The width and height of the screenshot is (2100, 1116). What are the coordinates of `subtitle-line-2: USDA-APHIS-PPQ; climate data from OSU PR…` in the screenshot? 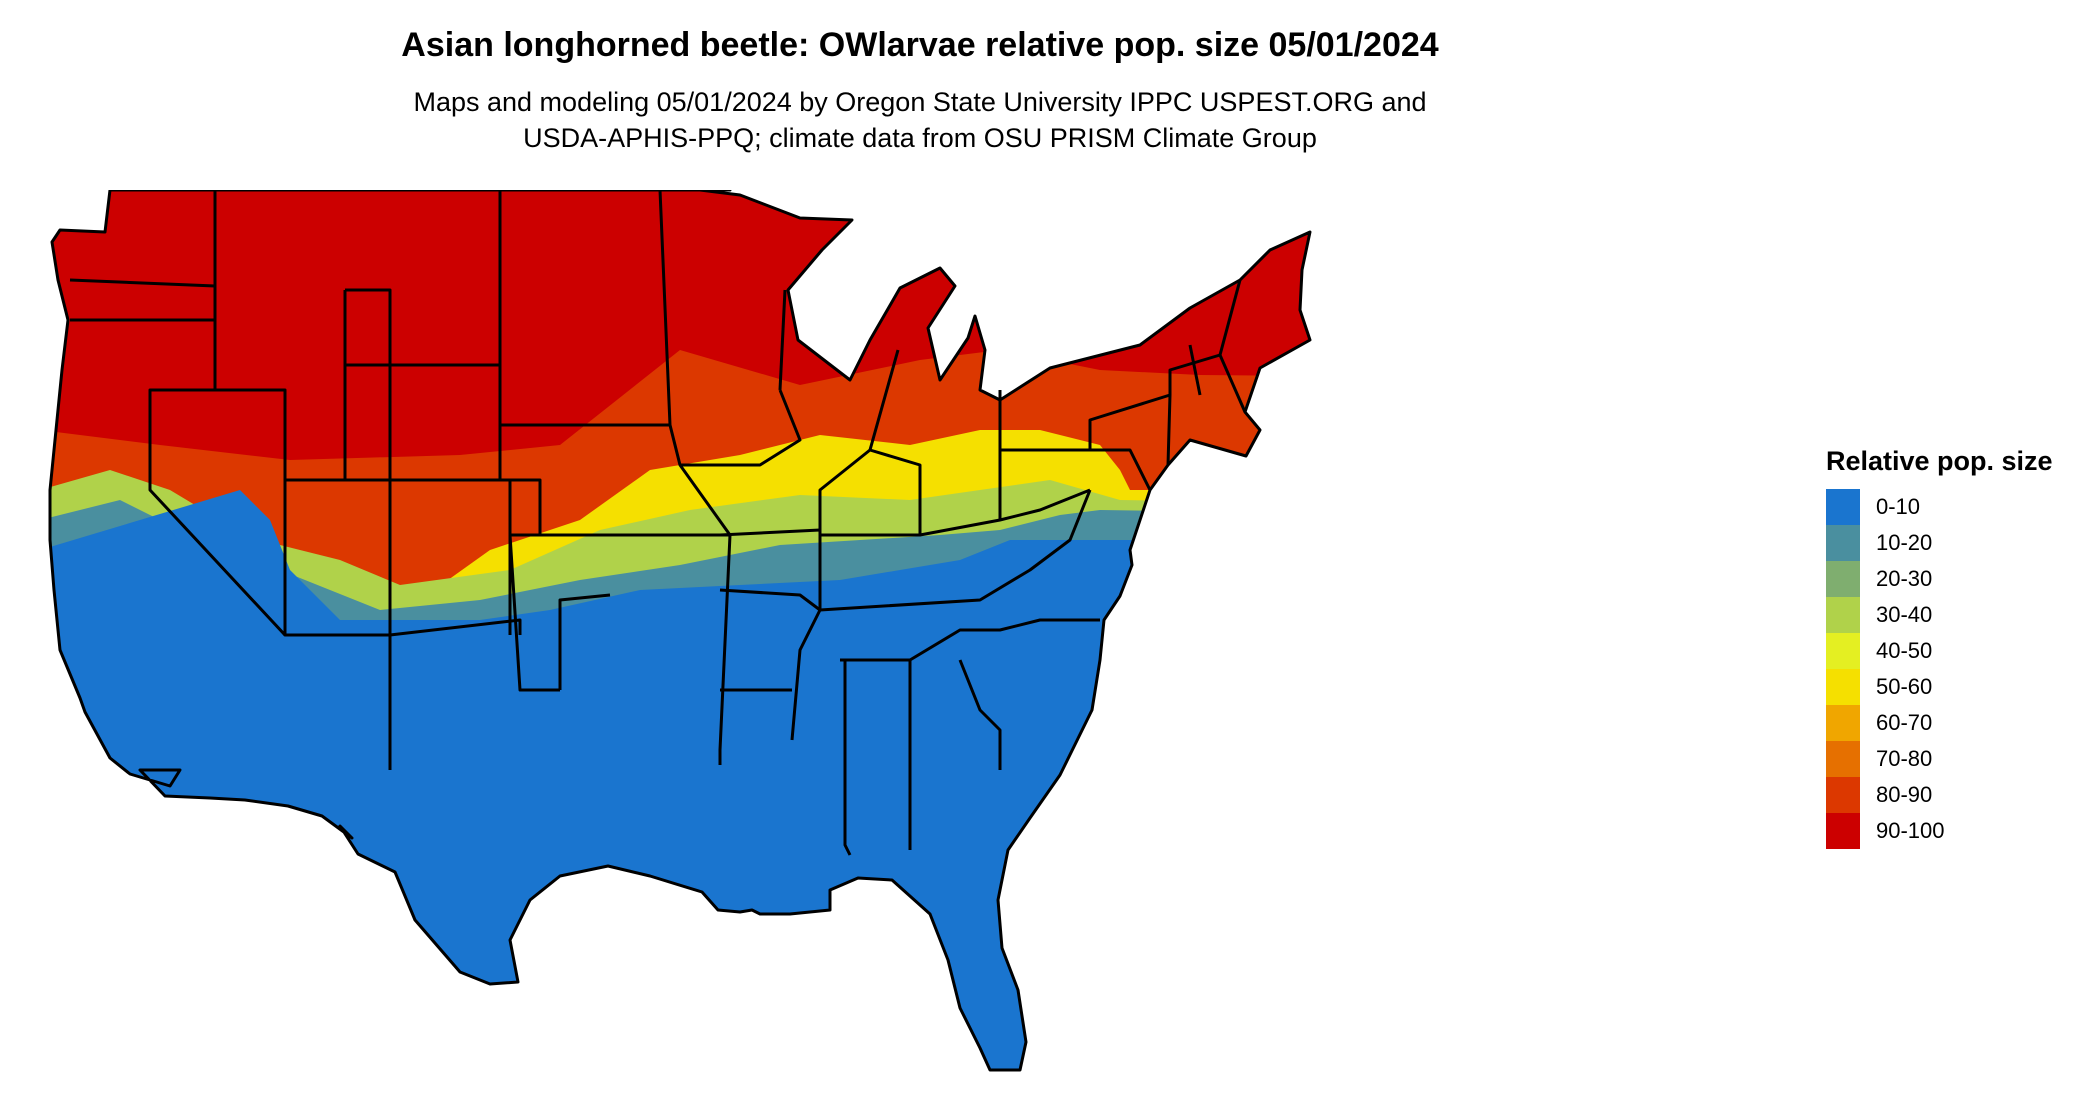 It's located at (920, 138).